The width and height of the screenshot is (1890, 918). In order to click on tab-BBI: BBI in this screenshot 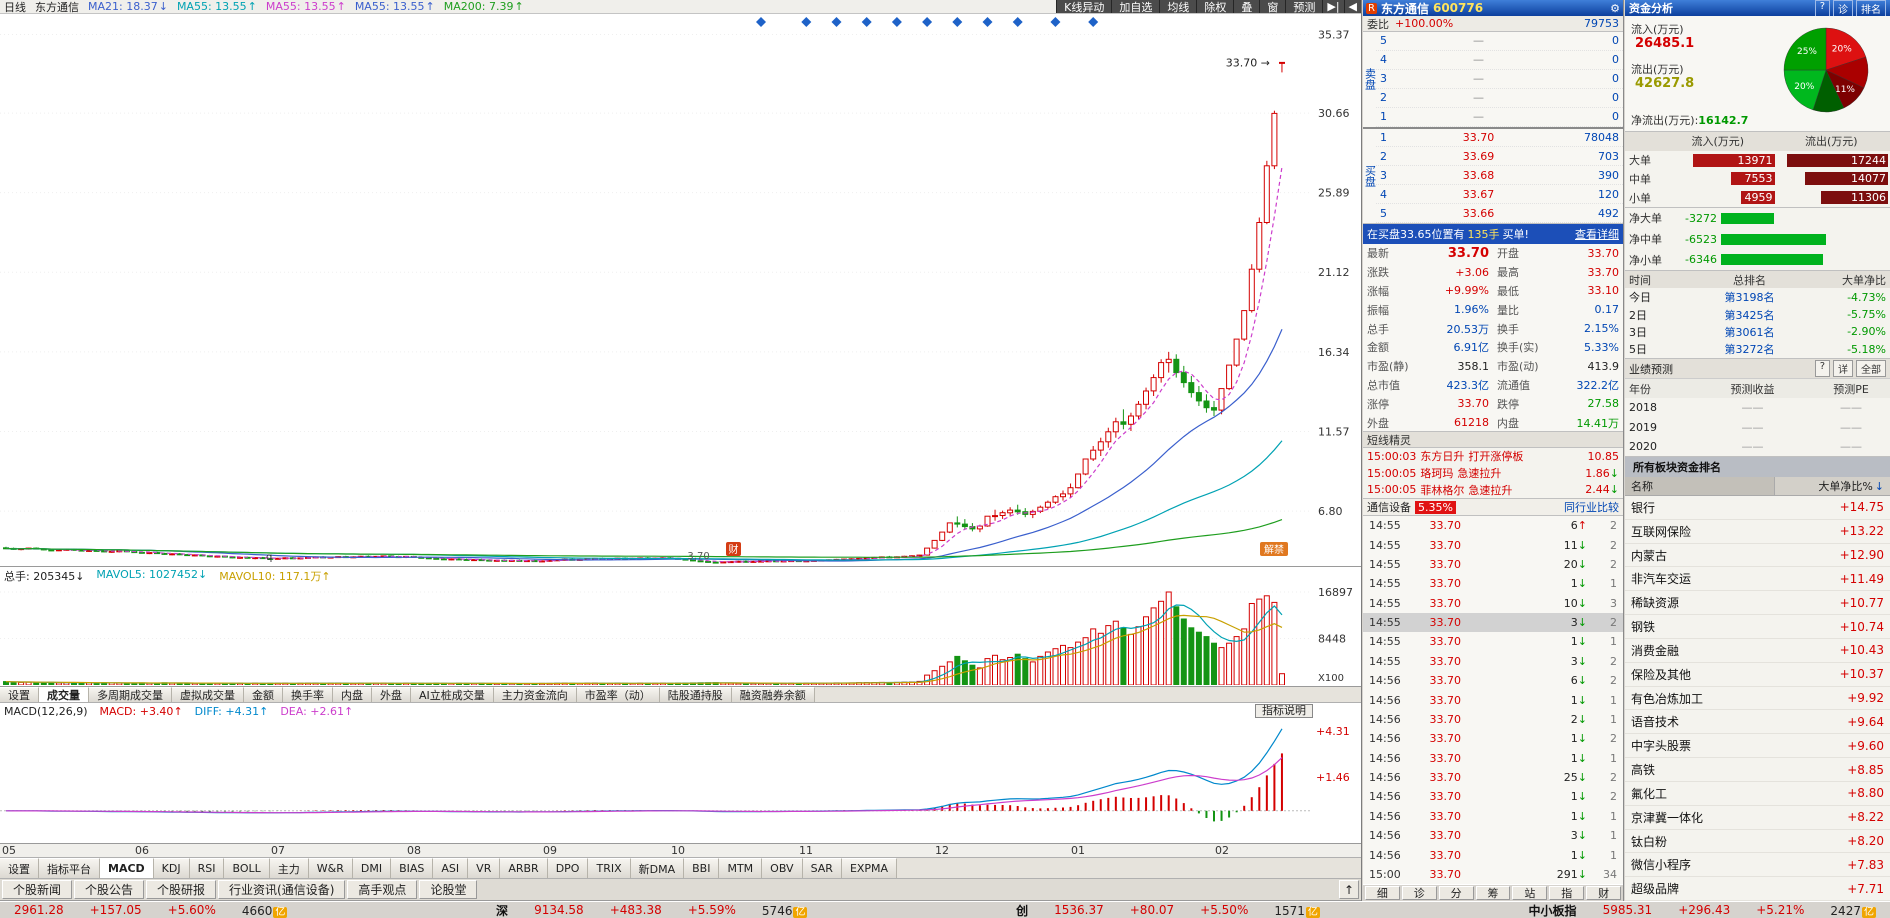, I will do `click(702, 868)`.